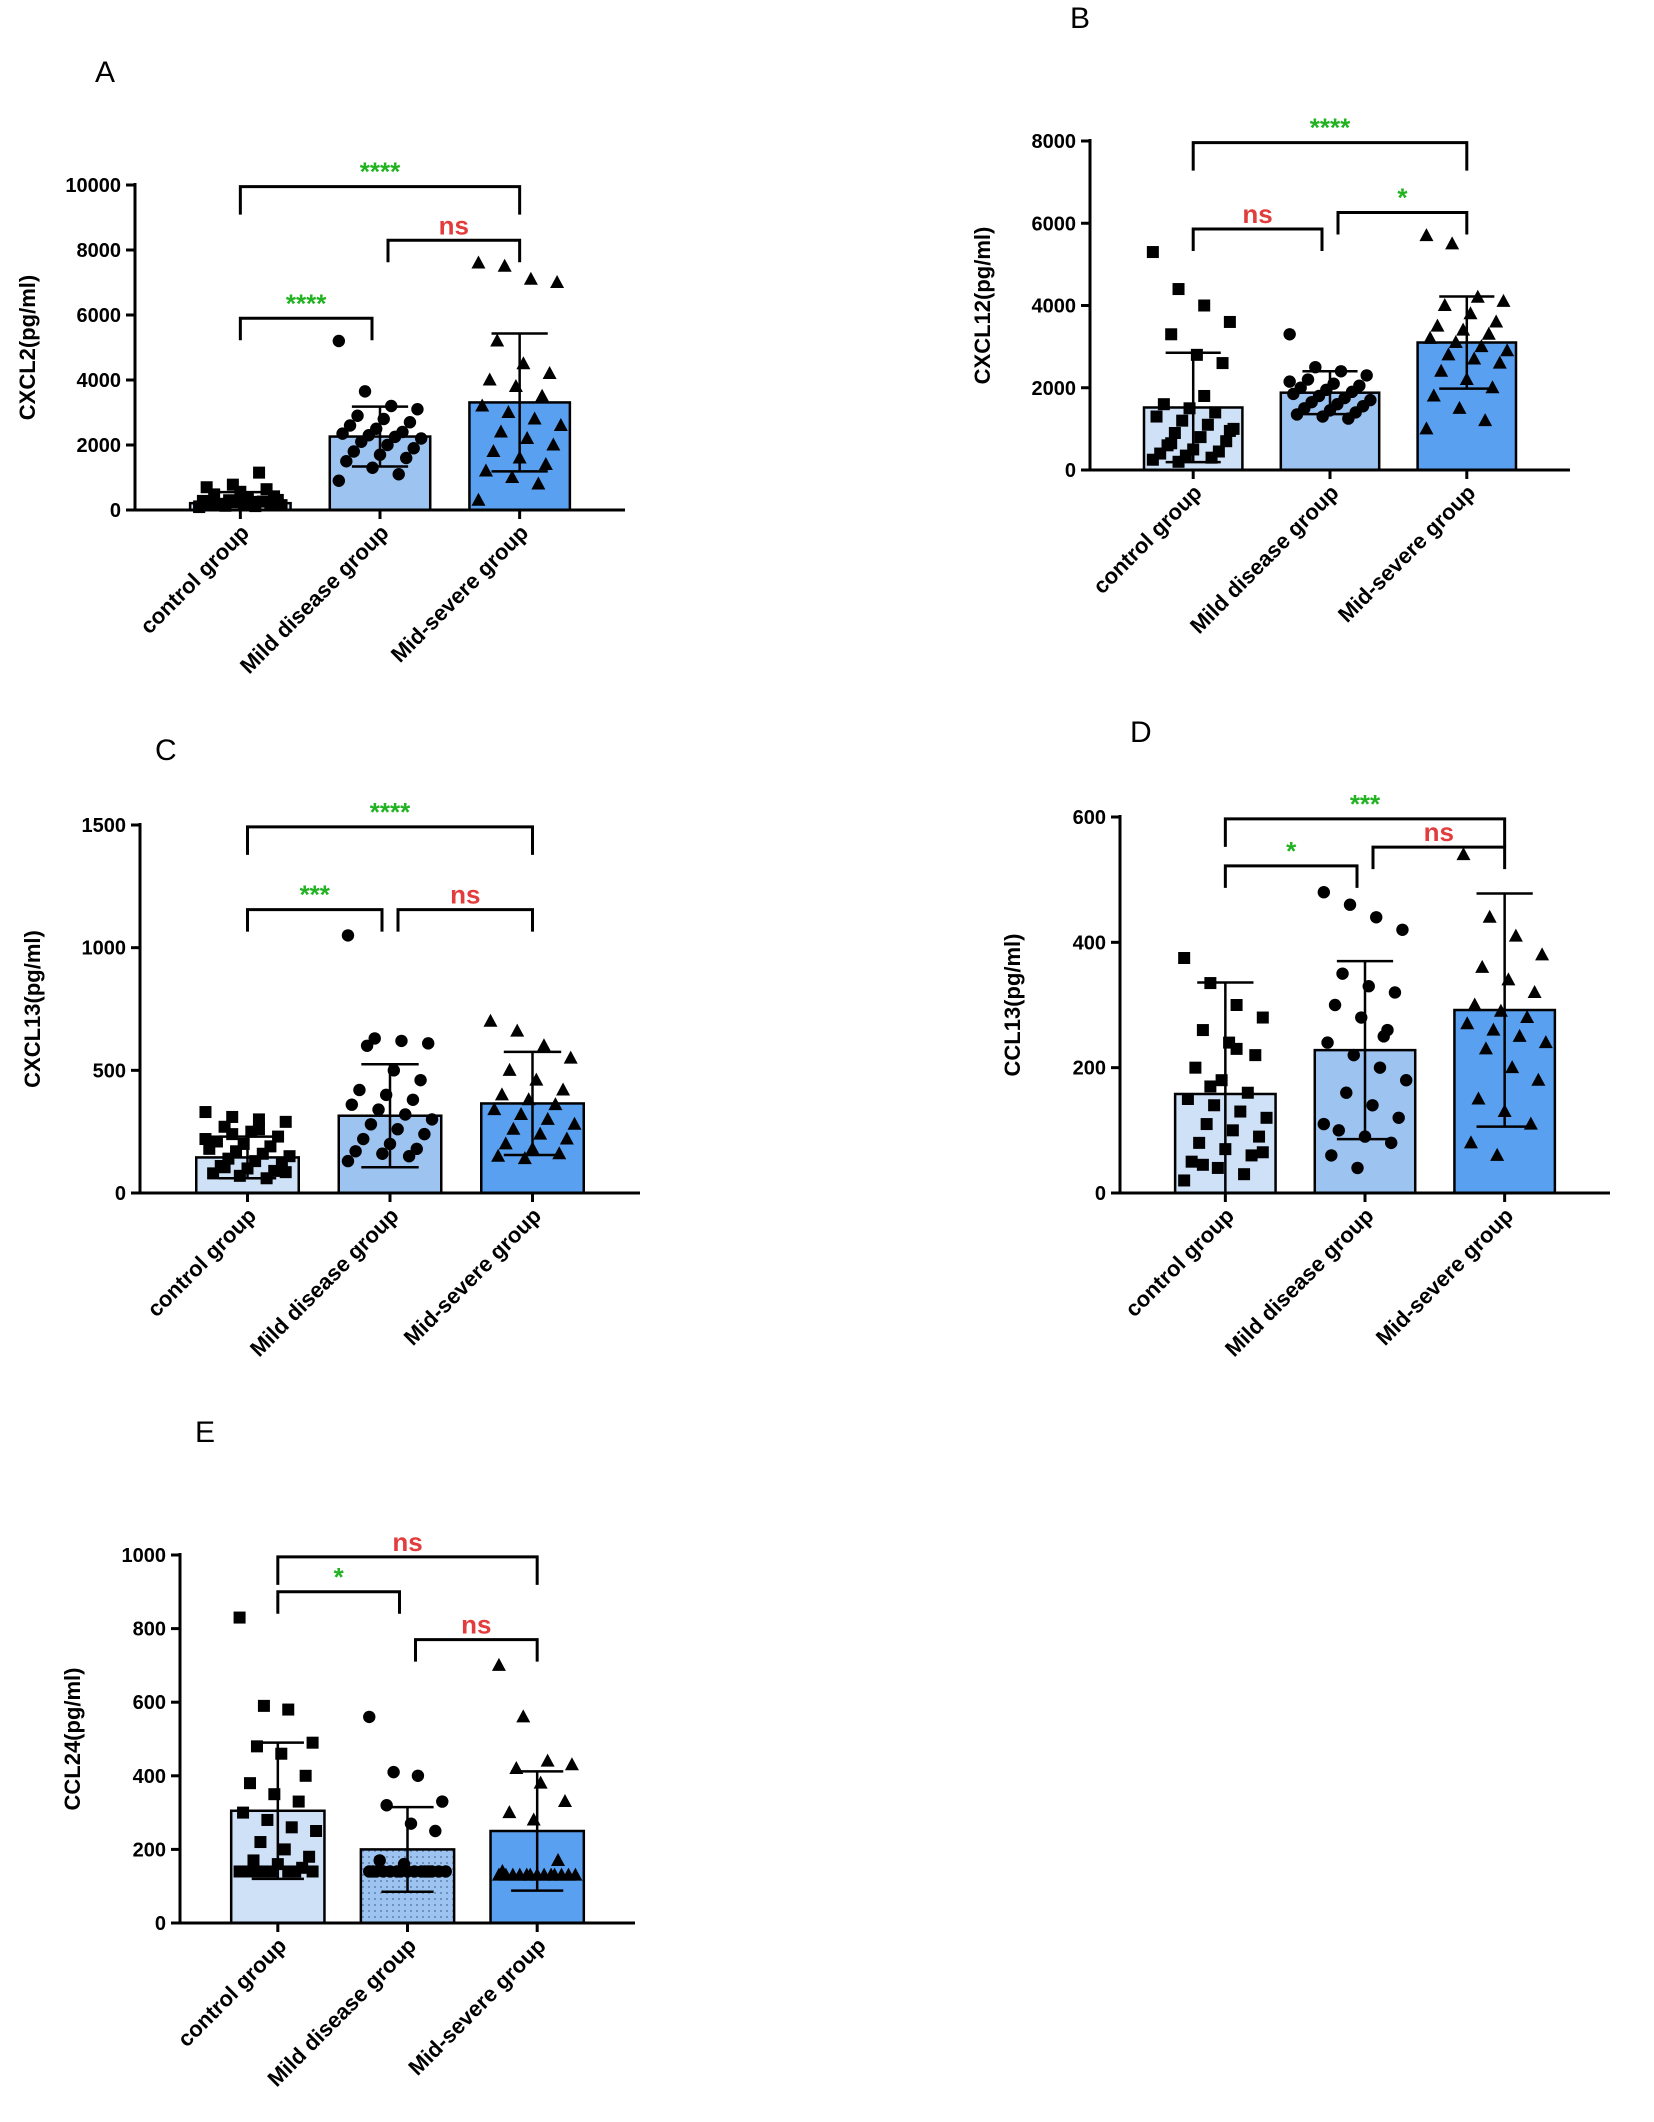  I want to click on category-label: Mild disease group, so click(324, 1282).